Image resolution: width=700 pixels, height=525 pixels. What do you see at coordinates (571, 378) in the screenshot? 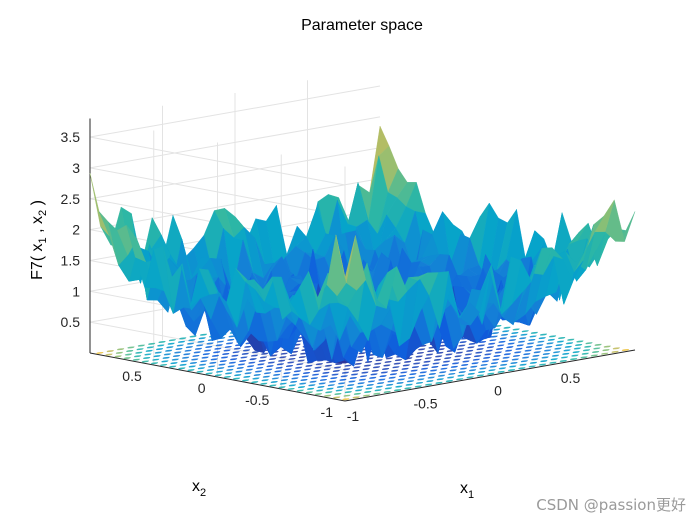
I see `x-tick-label: 0.5` at bounding box center [571, 378].